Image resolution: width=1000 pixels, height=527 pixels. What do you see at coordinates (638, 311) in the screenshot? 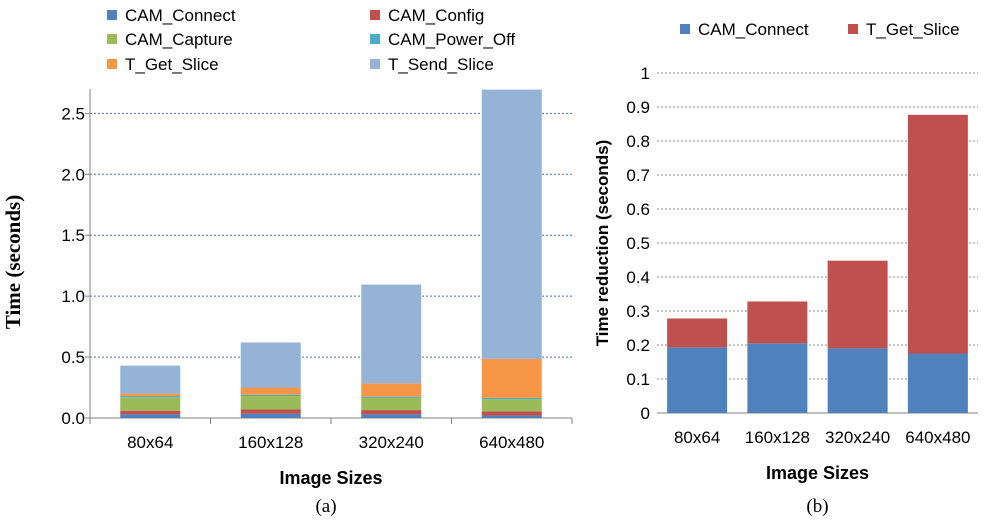
I see `y-tick-label: 0.3` at bounding box center [638, 311].